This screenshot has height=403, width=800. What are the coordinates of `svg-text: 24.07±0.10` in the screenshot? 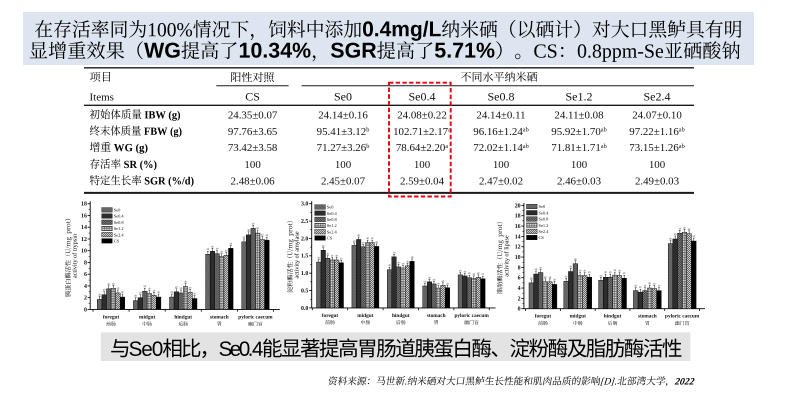 It's located at (657, 115).